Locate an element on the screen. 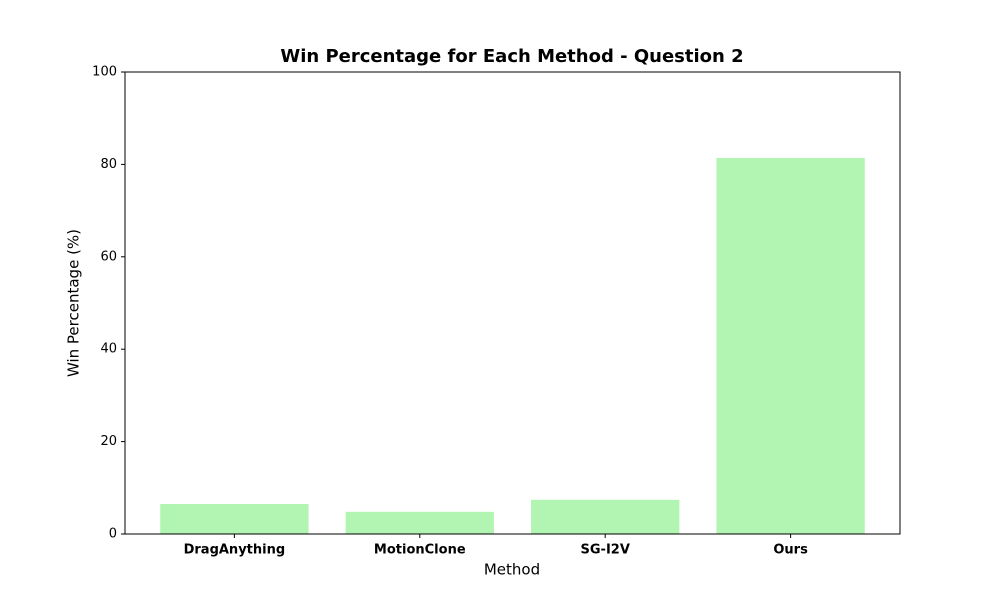 The image size is (1000, 600). x-tick-label: SG-I2V is located at coordinates (605, 550).